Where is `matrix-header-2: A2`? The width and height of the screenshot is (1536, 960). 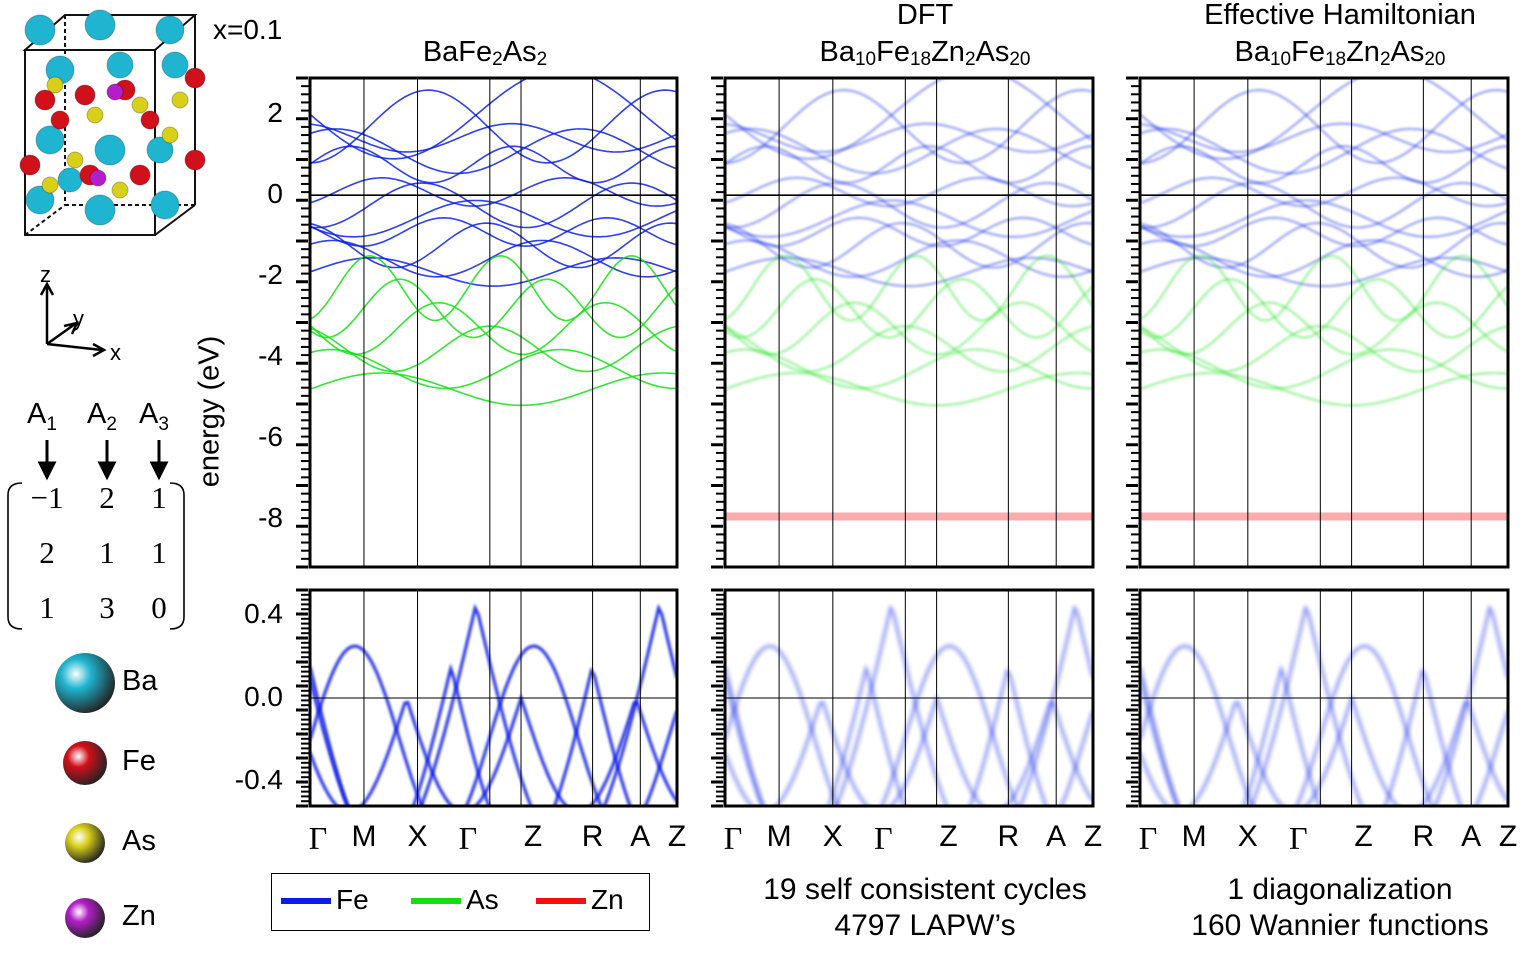
matrix-header-2: A2 is located at coordinates (102, 417).